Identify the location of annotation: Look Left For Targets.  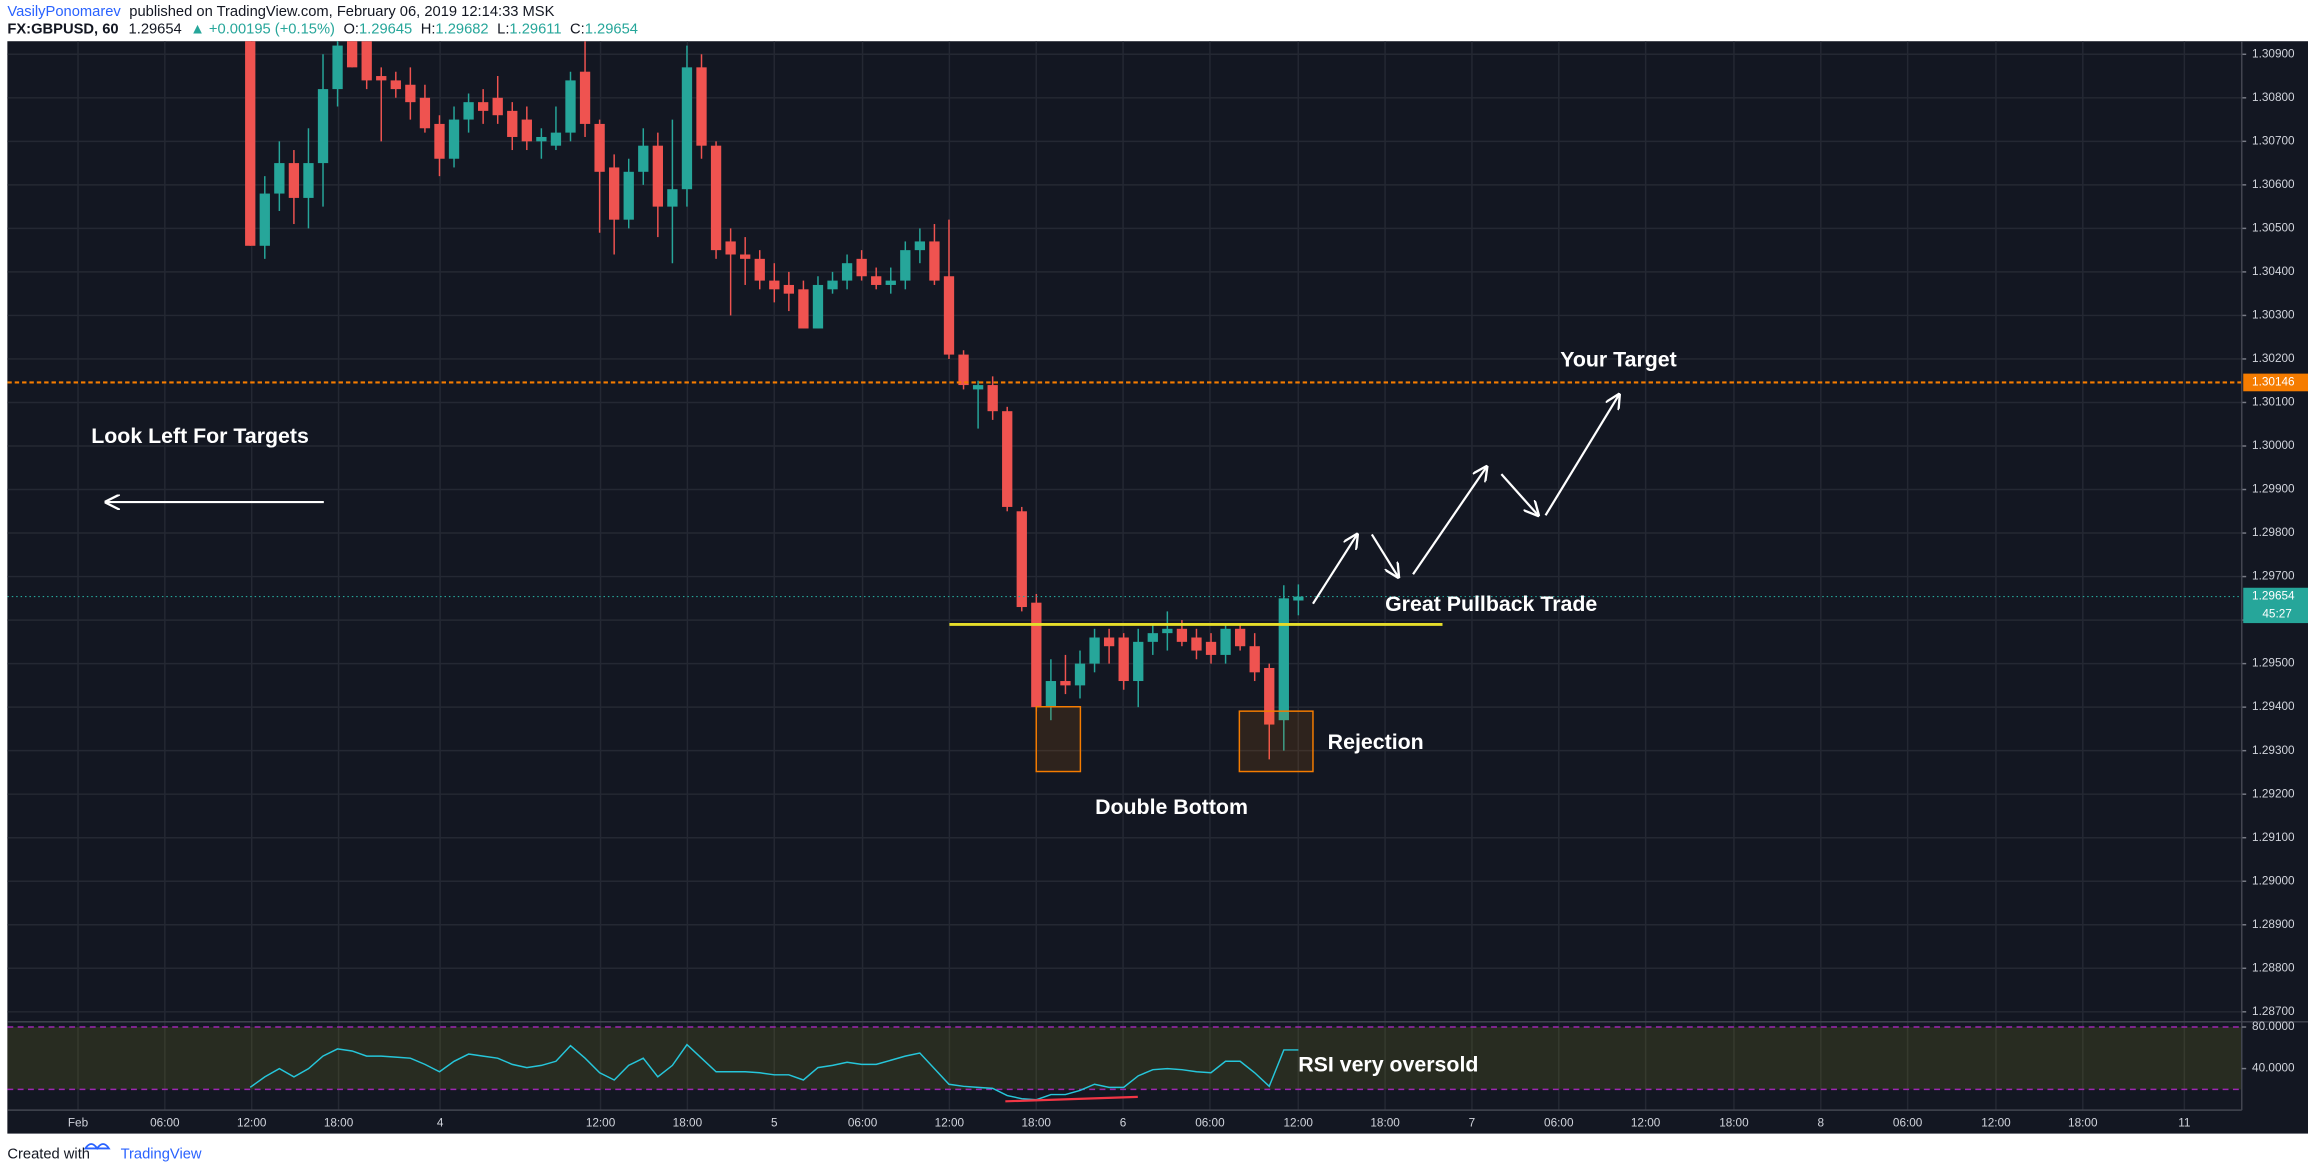
(200, 436).